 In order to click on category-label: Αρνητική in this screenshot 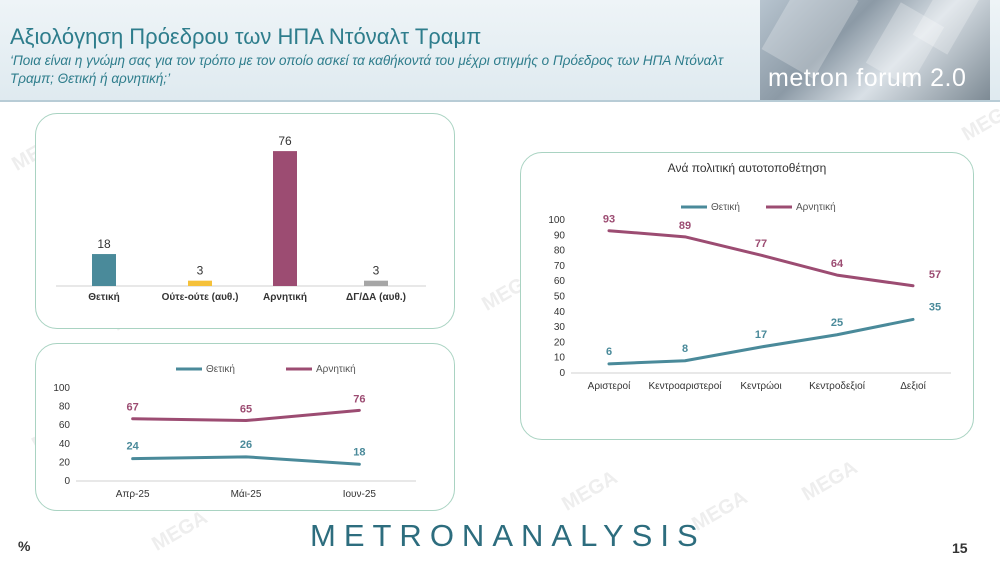, I will do `click(285, 297)`.